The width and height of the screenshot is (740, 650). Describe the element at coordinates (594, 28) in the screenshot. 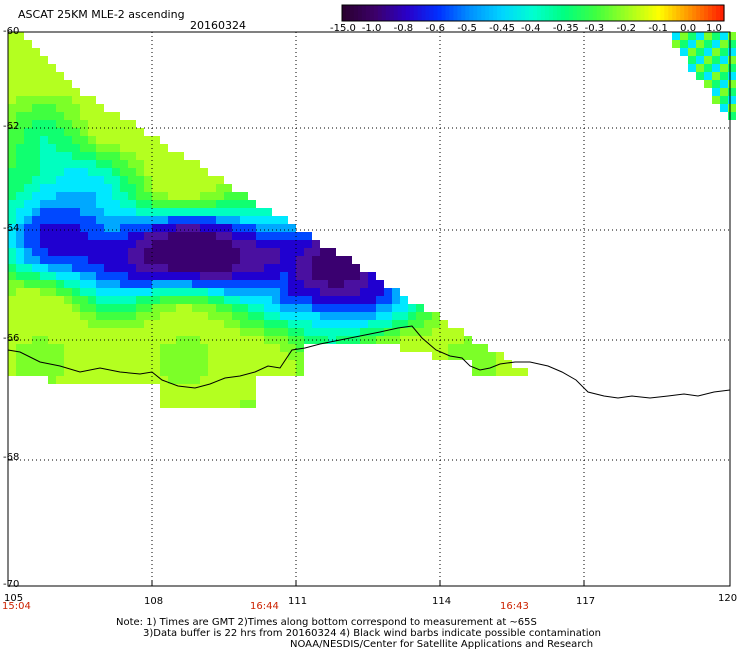

I see `colorbar-tick-label: -0.3` at that location.